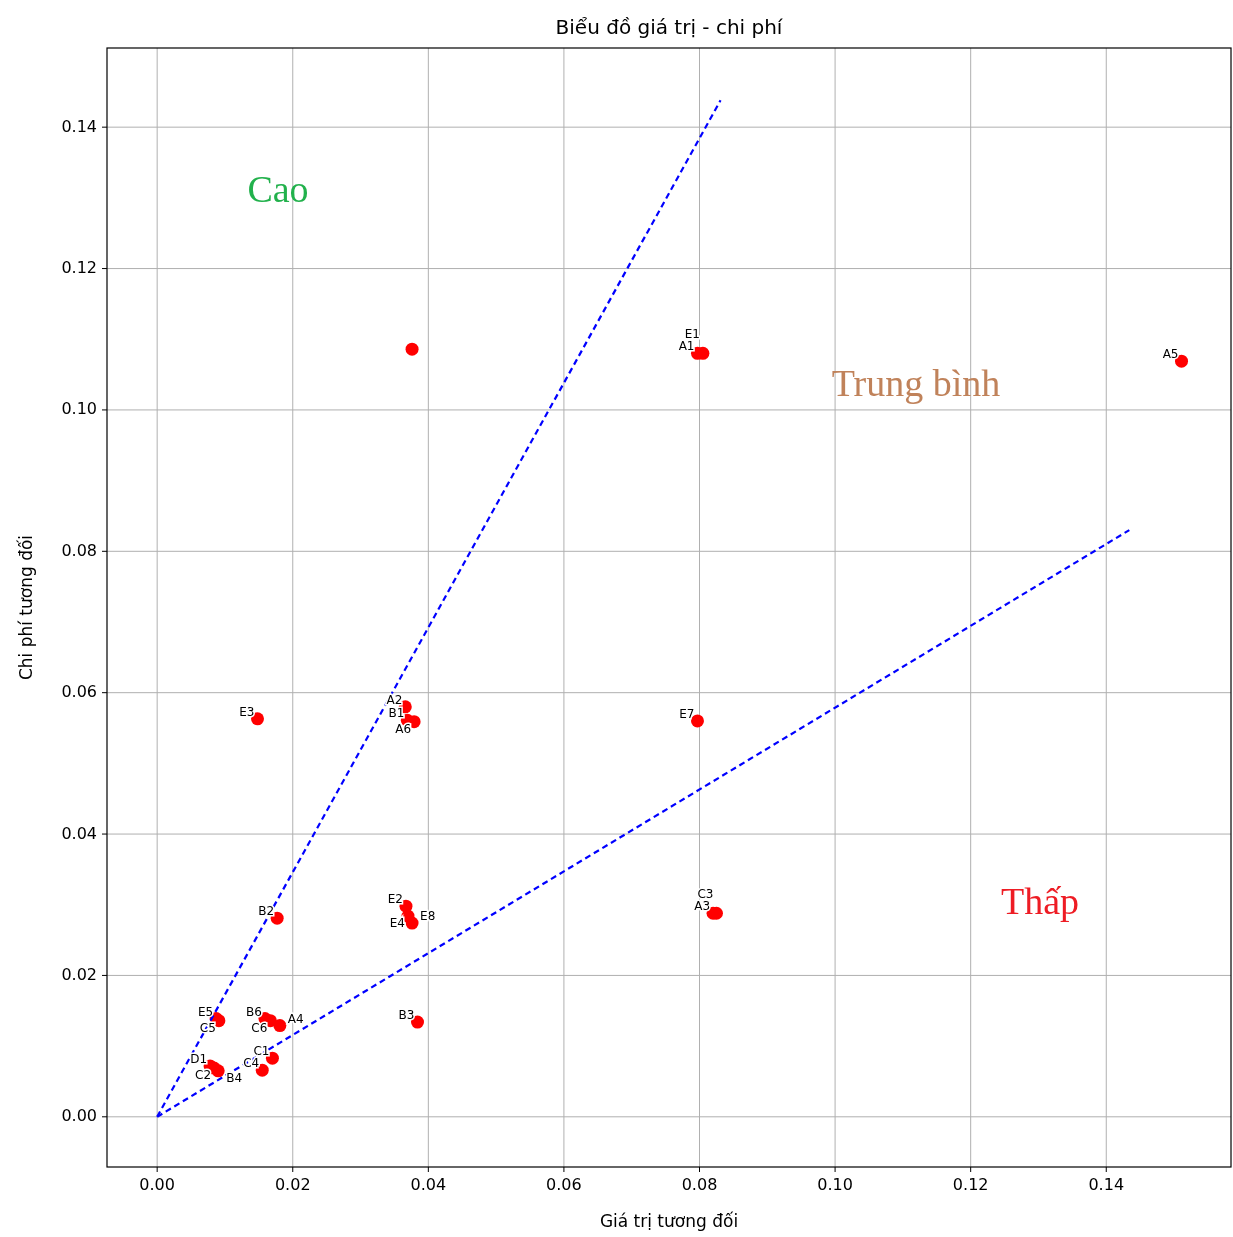 The width and height of the screenshot is (1233, 1237). I want to click on annotation: B6, so click(254, 1011).